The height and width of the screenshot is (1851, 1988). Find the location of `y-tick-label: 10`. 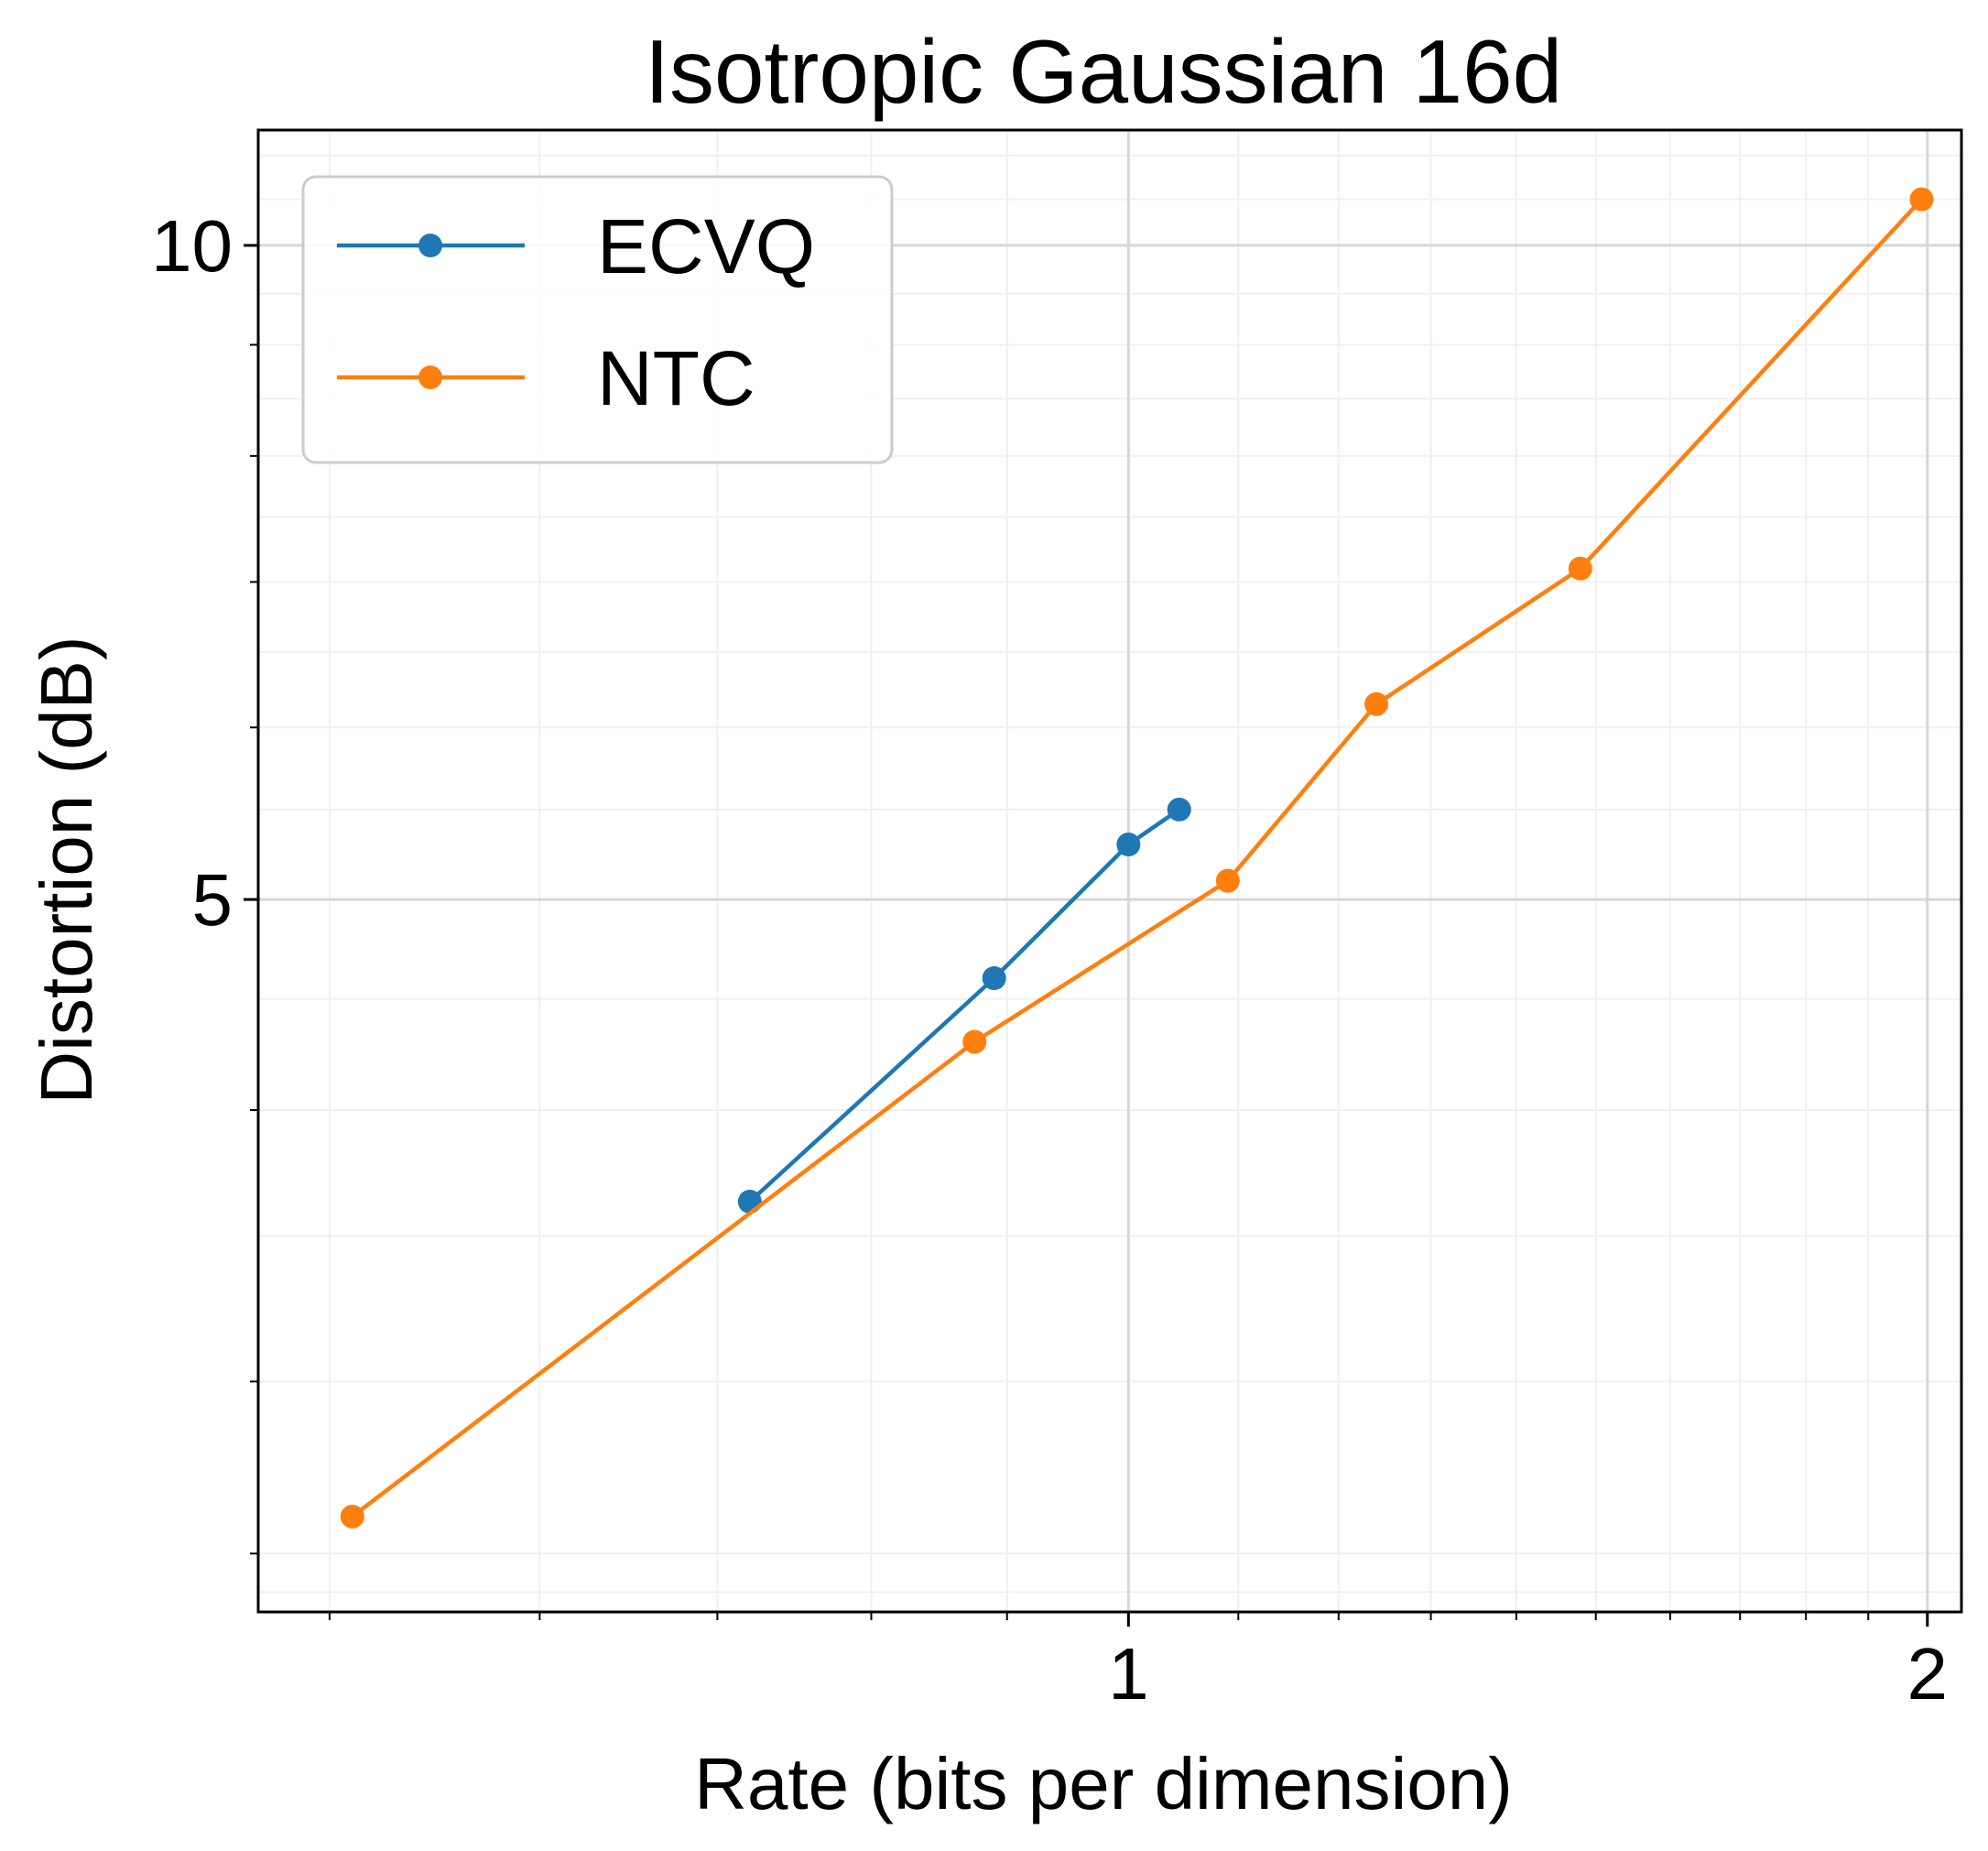

y-tick-label: 10 is located at coordinates (192, 246).